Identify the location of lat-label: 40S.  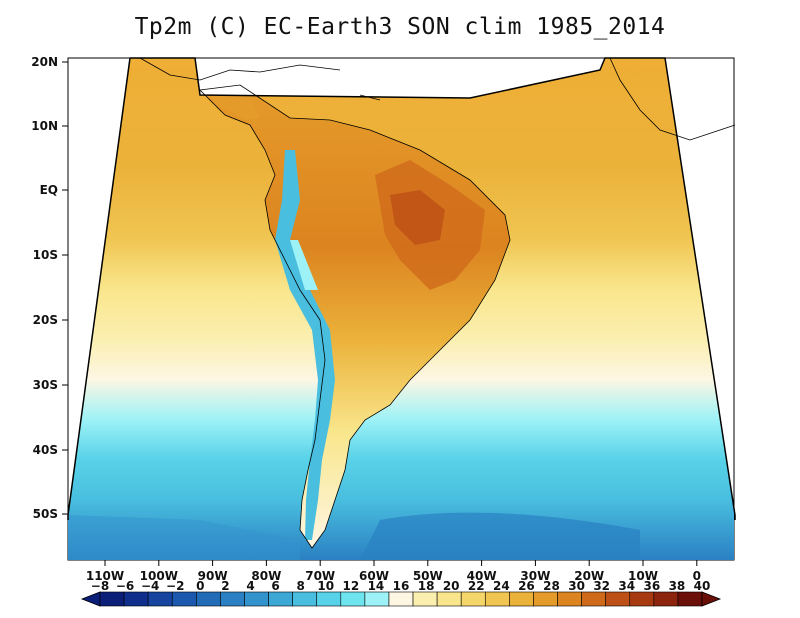
(45, 450).